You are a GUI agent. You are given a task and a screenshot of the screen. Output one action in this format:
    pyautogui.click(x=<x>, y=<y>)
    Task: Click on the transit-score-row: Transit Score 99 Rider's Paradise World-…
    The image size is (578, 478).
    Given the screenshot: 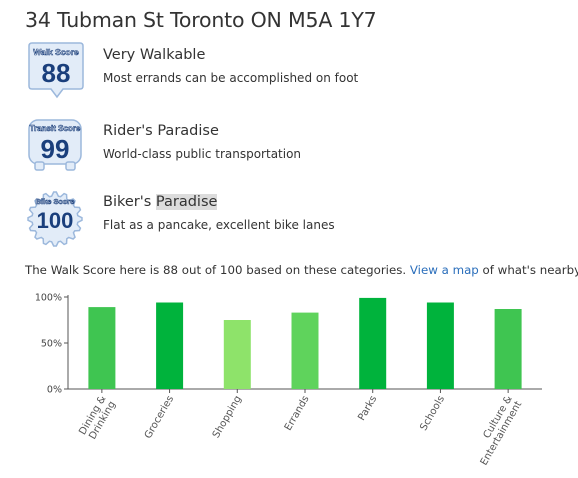 What is the action you would take?
    pyautogui.click(x=285, y=149)
    